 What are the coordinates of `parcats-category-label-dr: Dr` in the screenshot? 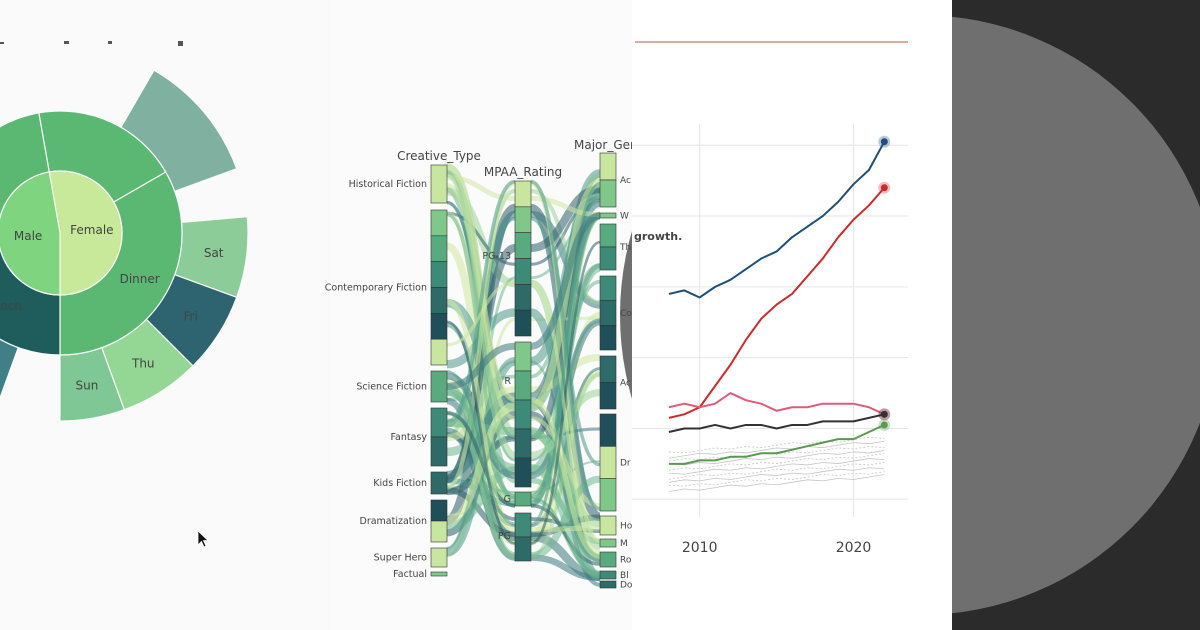 It's located at (625, 464).